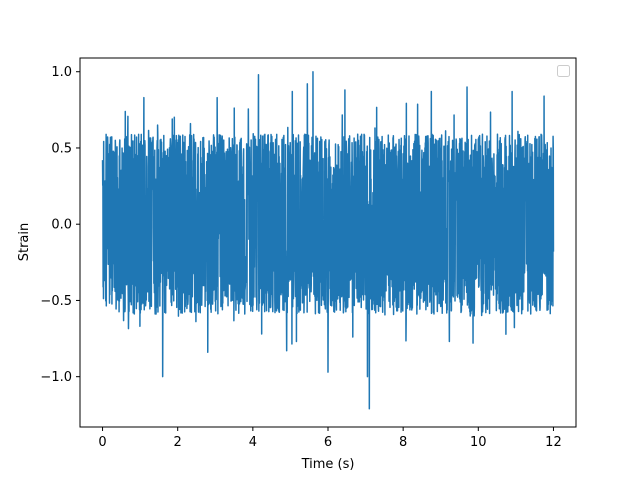  Describe the element at coordinates (61, 72) in the screenshot. I see `y-tick-label: 1.0` at that location.